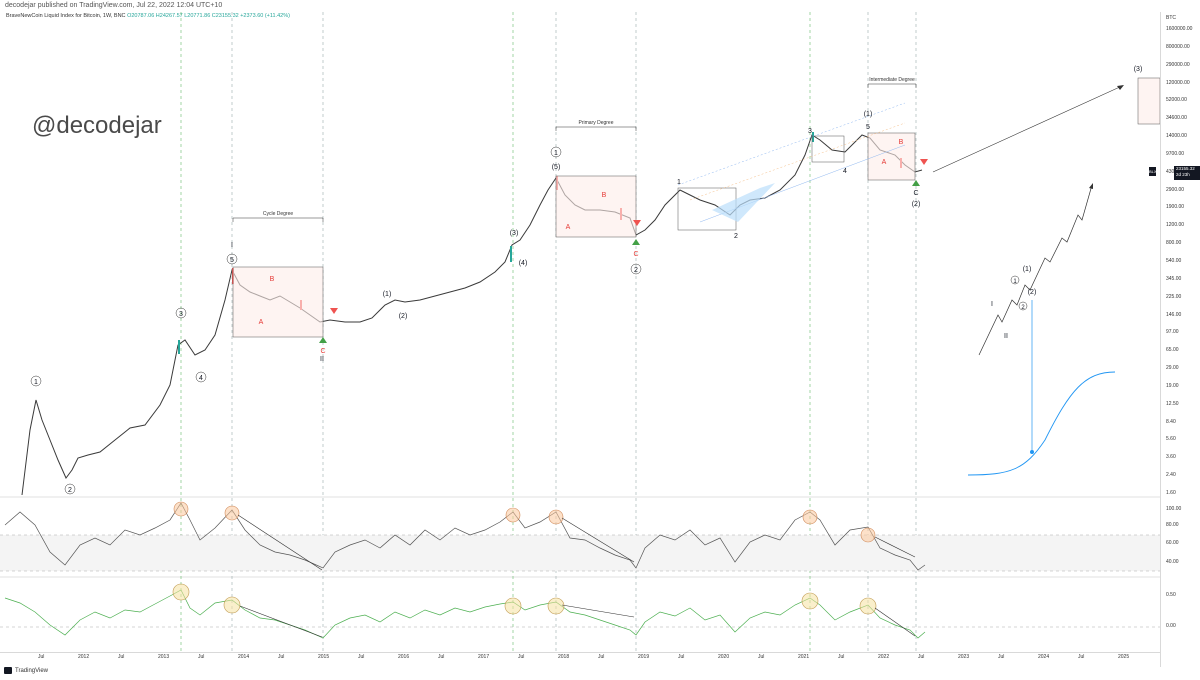  What do you see at coordinates (1185, 168) in the screenshot?
I see `last-price: 23155.32` at bounding box center [1185, 168].